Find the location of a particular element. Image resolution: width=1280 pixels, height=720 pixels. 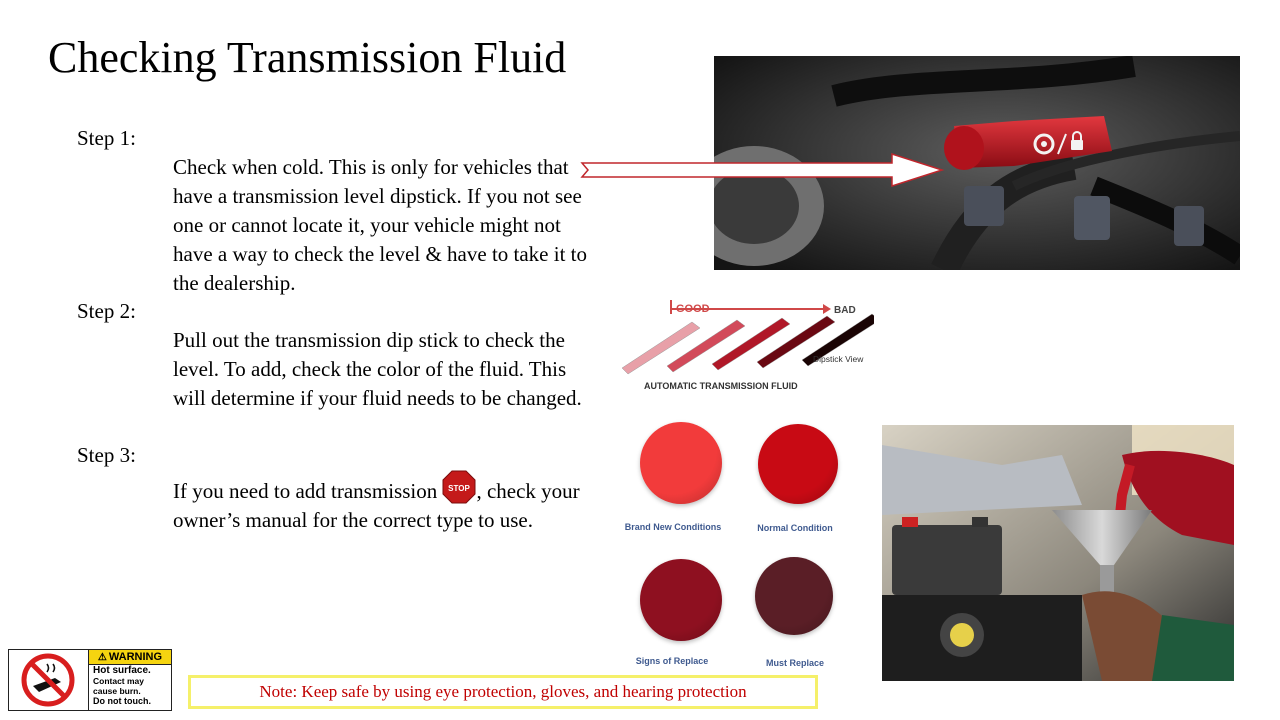

step-3-label: Step 3: is located at coordinates (106, 455).